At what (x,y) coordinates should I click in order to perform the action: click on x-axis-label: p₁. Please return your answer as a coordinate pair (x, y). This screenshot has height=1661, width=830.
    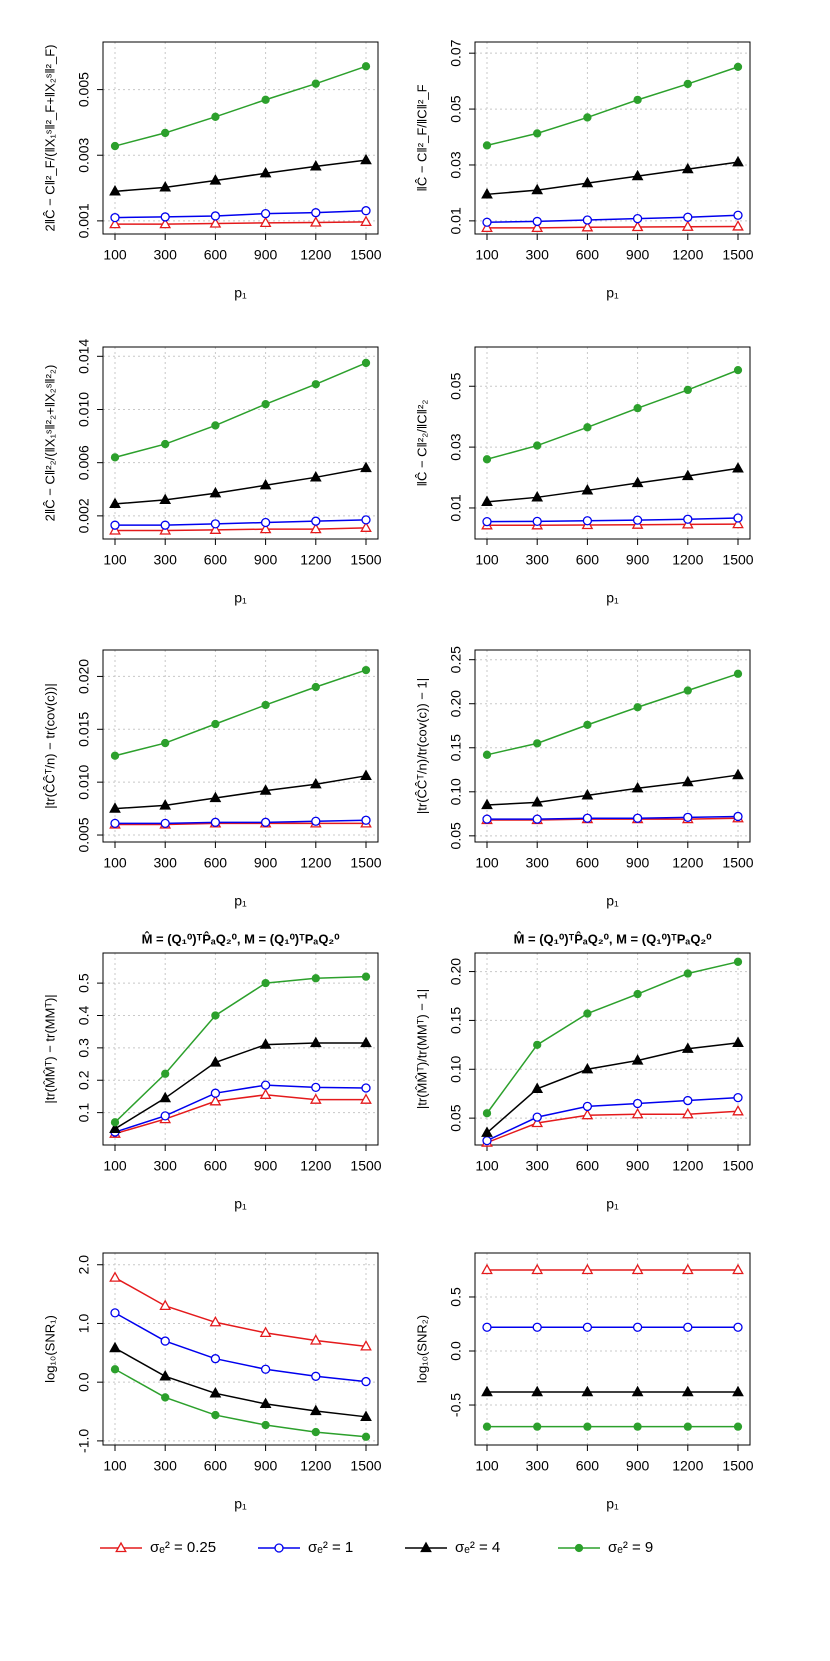
    Looking at the image, I should click on (612, 901).